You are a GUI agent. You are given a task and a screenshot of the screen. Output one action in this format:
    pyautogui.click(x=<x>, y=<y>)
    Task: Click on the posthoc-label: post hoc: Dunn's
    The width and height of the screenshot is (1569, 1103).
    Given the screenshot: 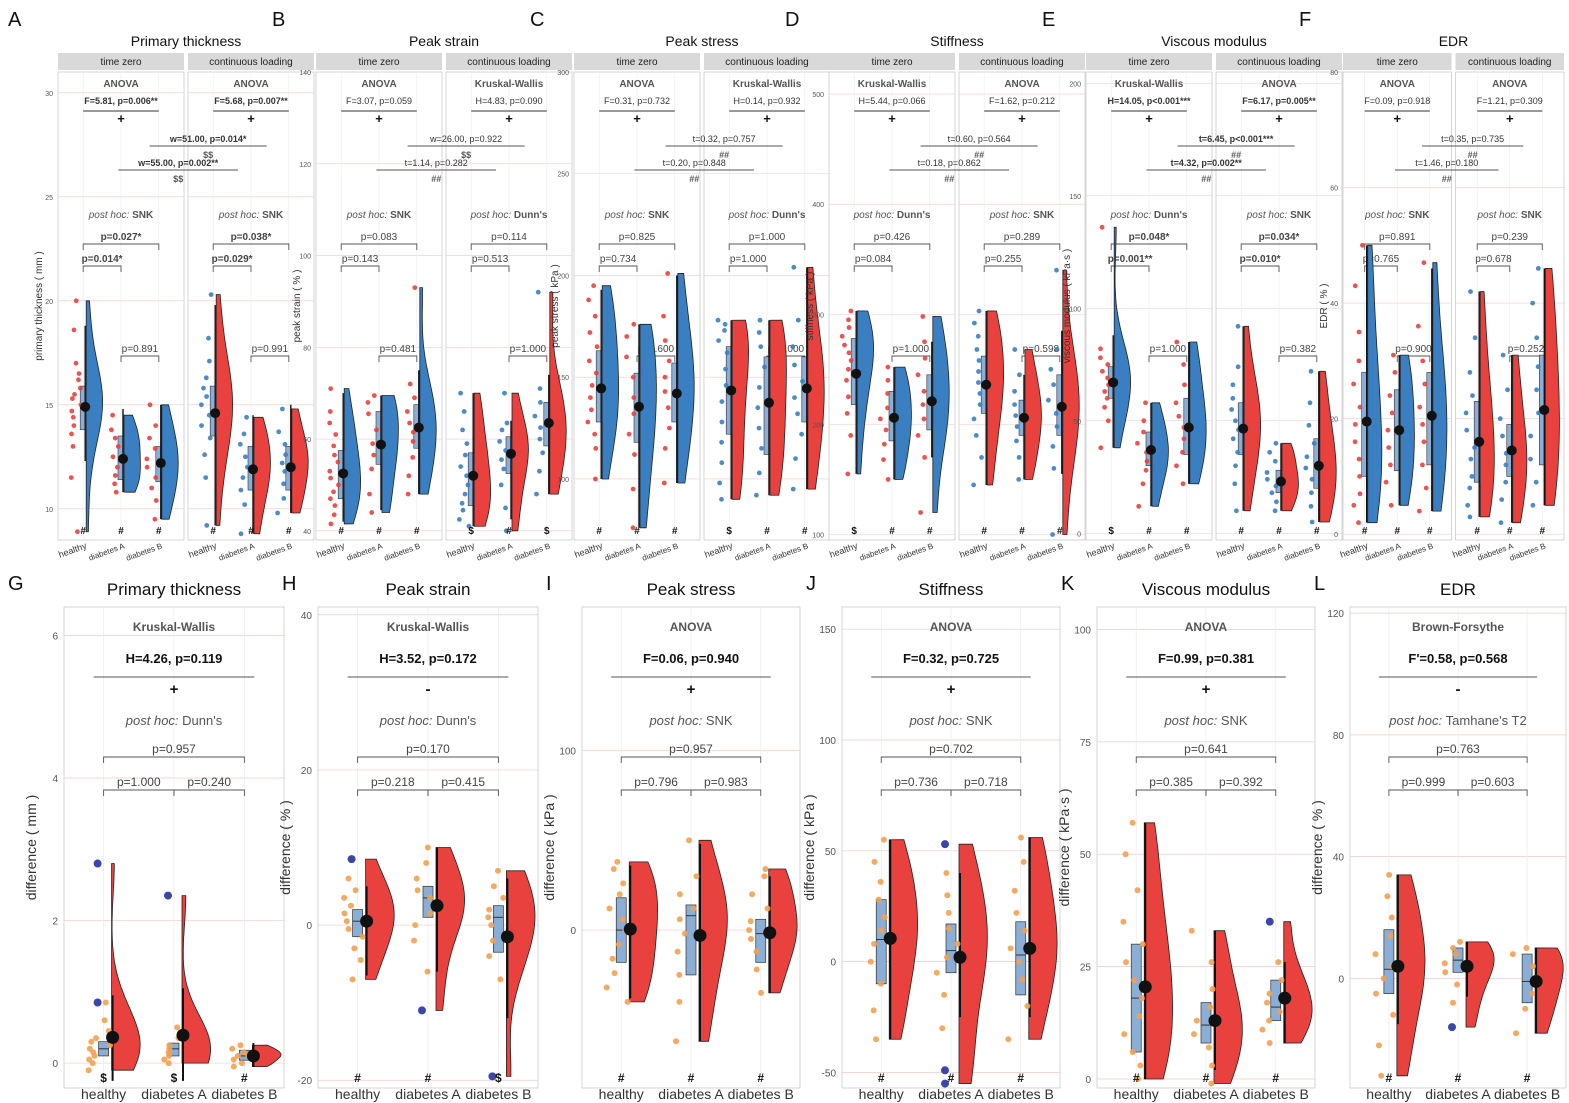 What is the action you would take?
    pyautogui.click(x=428, y=720)
    